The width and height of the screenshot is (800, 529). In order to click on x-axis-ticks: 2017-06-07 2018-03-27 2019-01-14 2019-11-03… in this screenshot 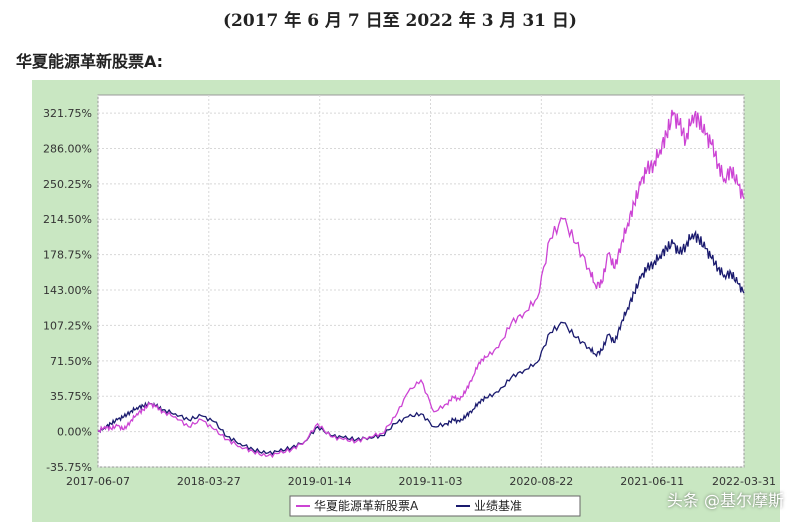, I will do `click(421, 481)`.